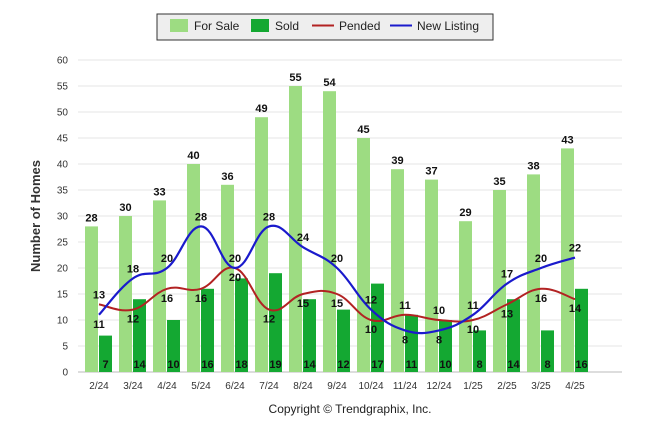  I want to click on new-listing-value-label: 24, so click(303, 238).